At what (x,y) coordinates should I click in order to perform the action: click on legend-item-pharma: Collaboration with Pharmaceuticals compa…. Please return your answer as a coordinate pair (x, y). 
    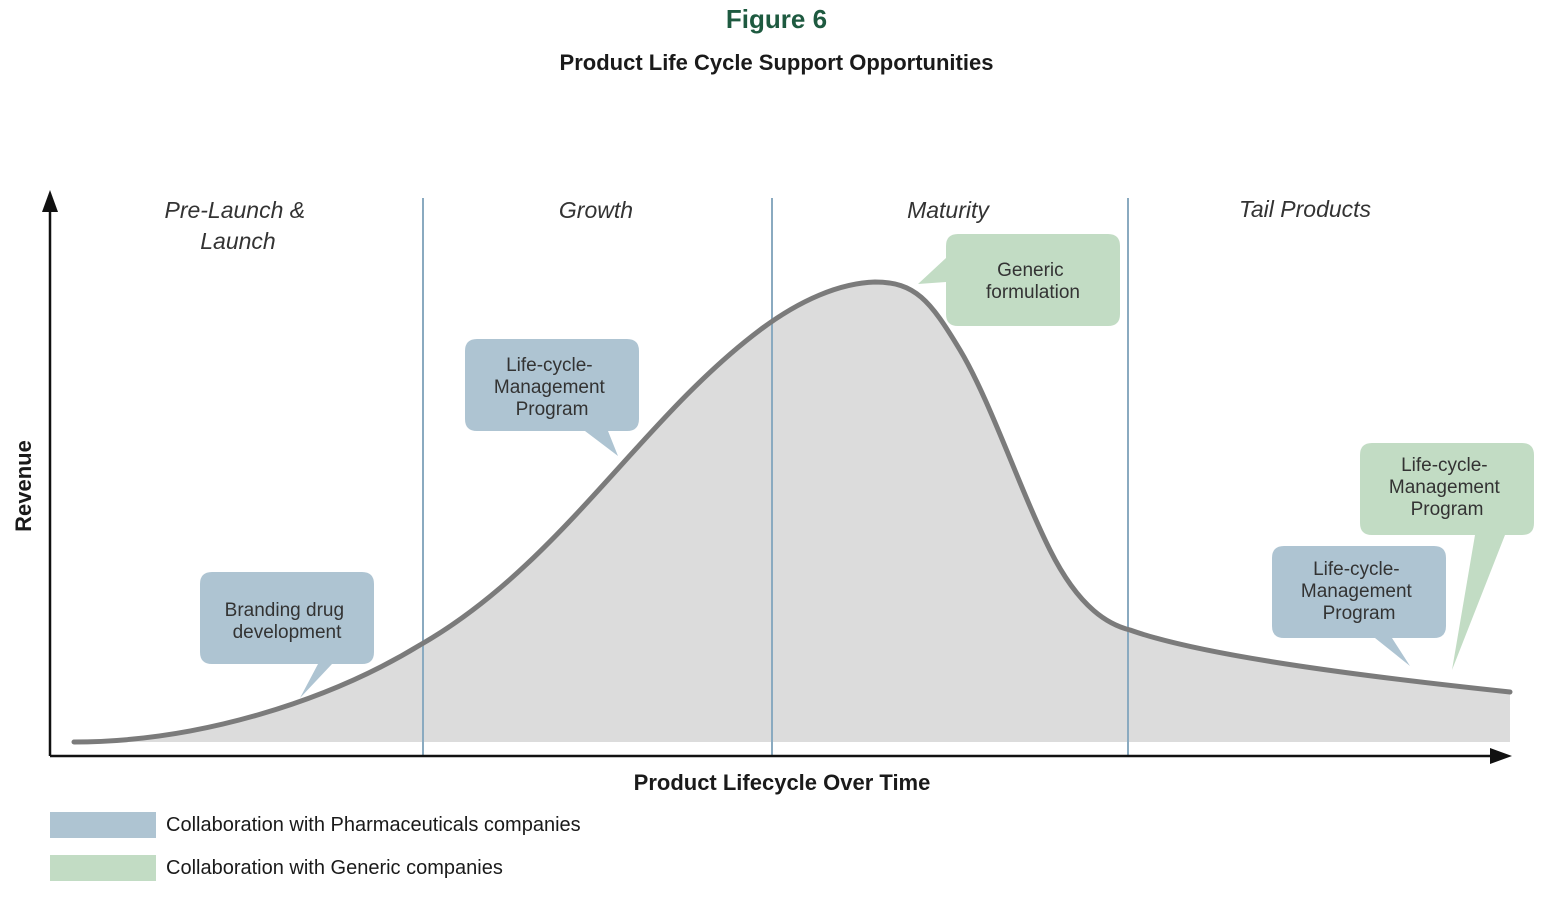
    Looking at the image, I should click on (315, 825).